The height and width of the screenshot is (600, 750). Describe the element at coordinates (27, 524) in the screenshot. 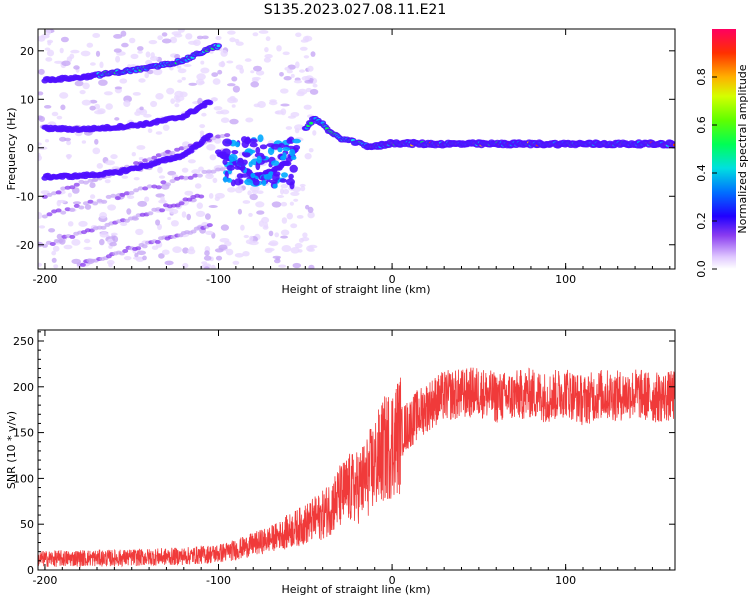

I see `snr-y-tick-label: 50` at that location.